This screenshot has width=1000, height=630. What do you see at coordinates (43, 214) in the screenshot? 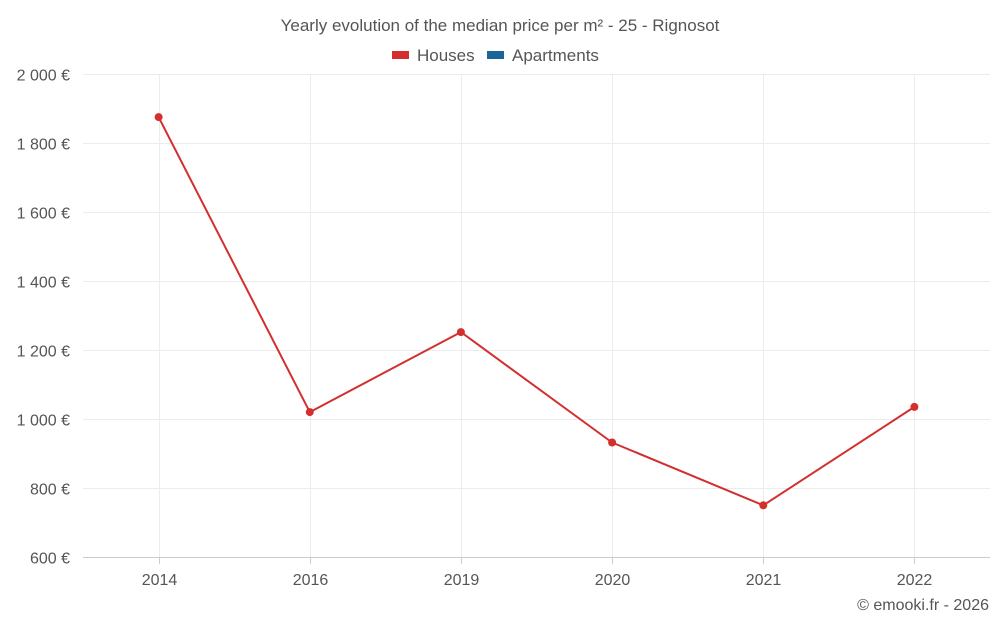
I see `y-tick-label: 1 600 €` at bounding box center [43, 214].